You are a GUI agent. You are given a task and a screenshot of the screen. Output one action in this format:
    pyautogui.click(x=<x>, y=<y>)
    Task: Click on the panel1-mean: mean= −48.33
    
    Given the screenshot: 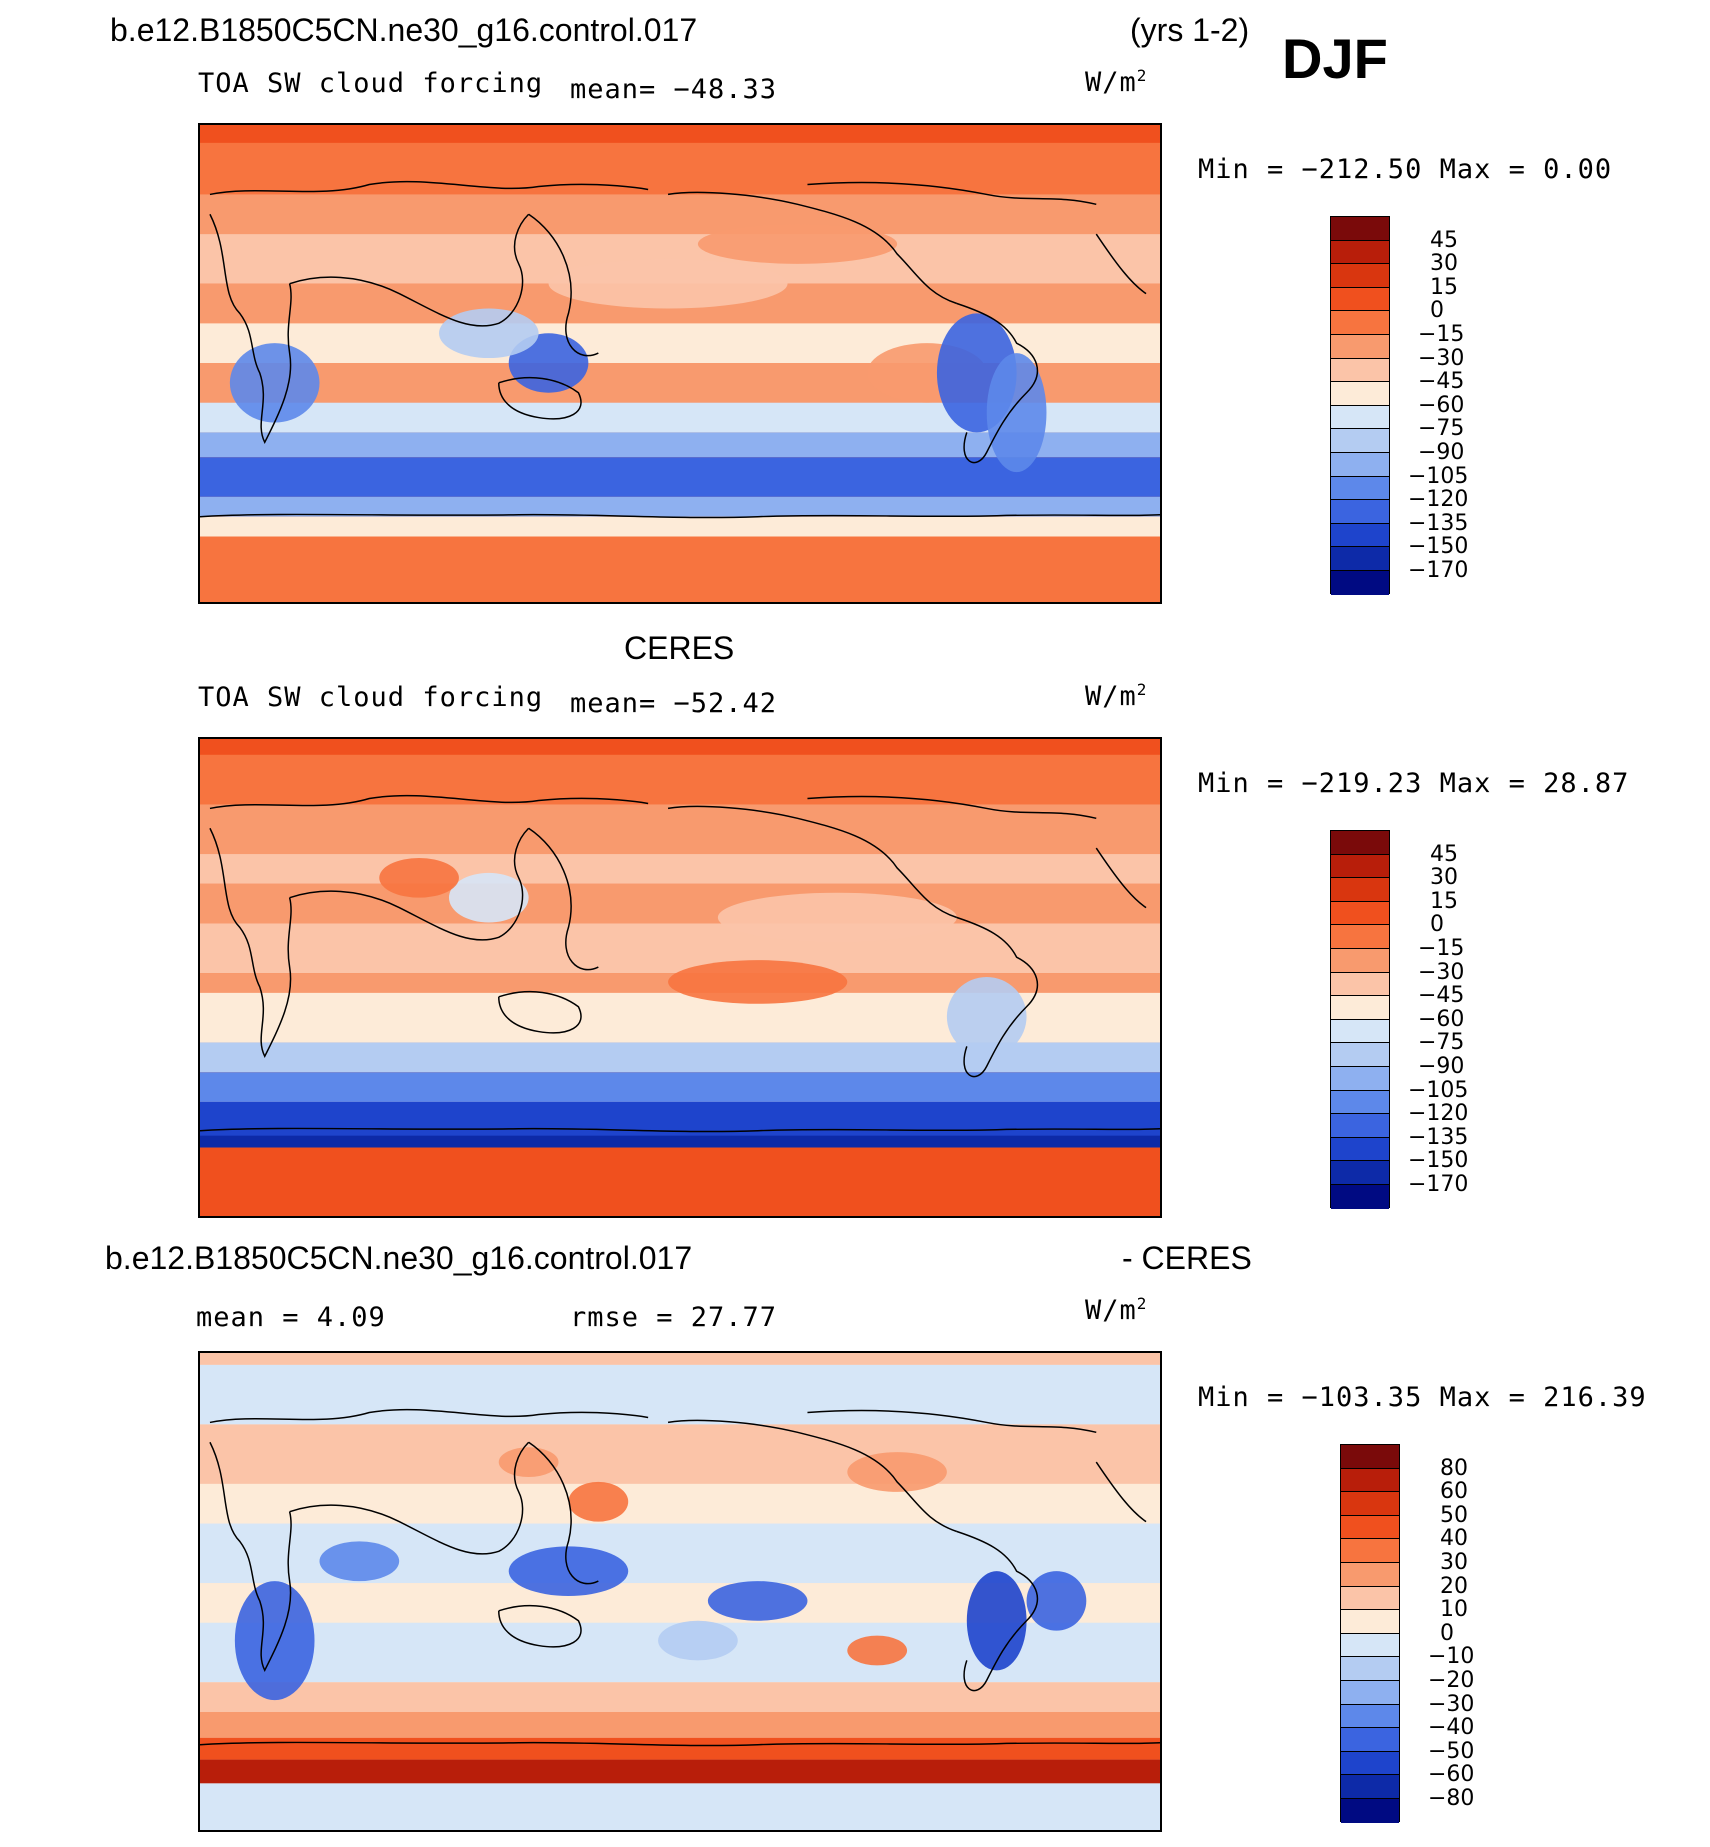 What is the action you would take?
    pyautogui.click(x=674, y=89)
    